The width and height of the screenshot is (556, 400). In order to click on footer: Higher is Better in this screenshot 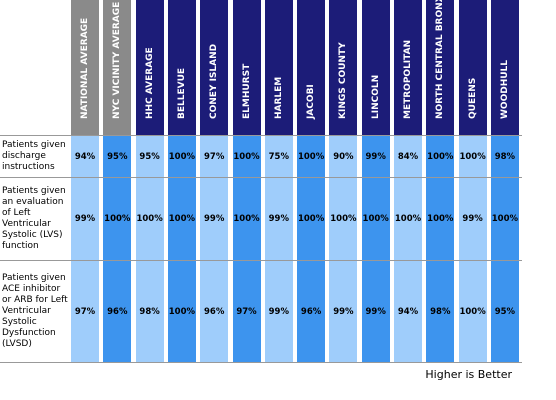, I will do `click(468, 374)`.